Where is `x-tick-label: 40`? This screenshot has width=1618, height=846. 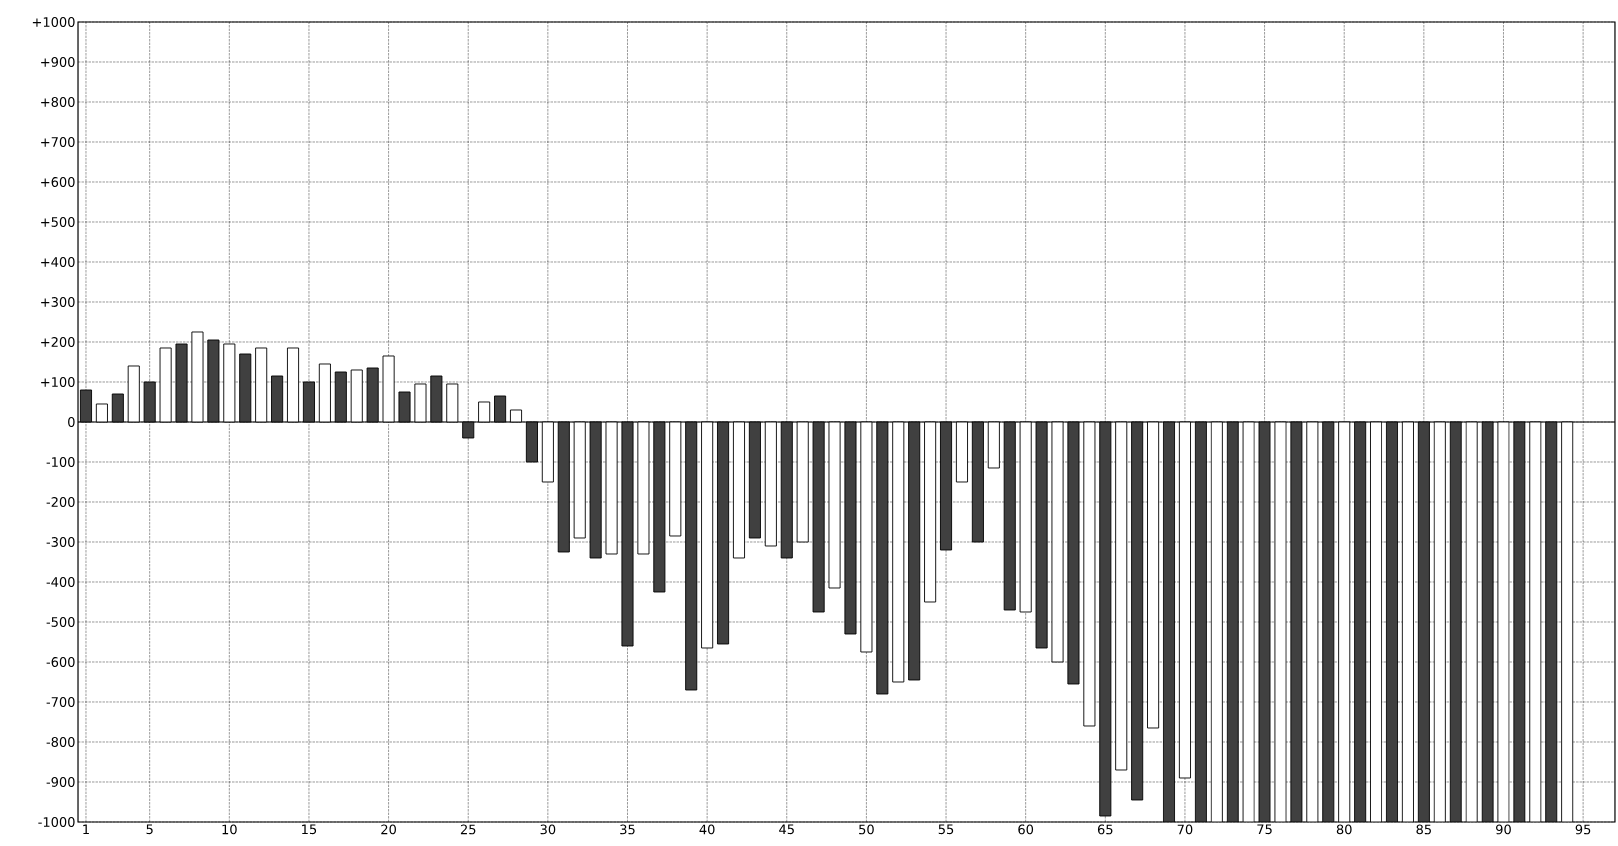
x-tick-label: 40 is located at coordinates (707, 829).